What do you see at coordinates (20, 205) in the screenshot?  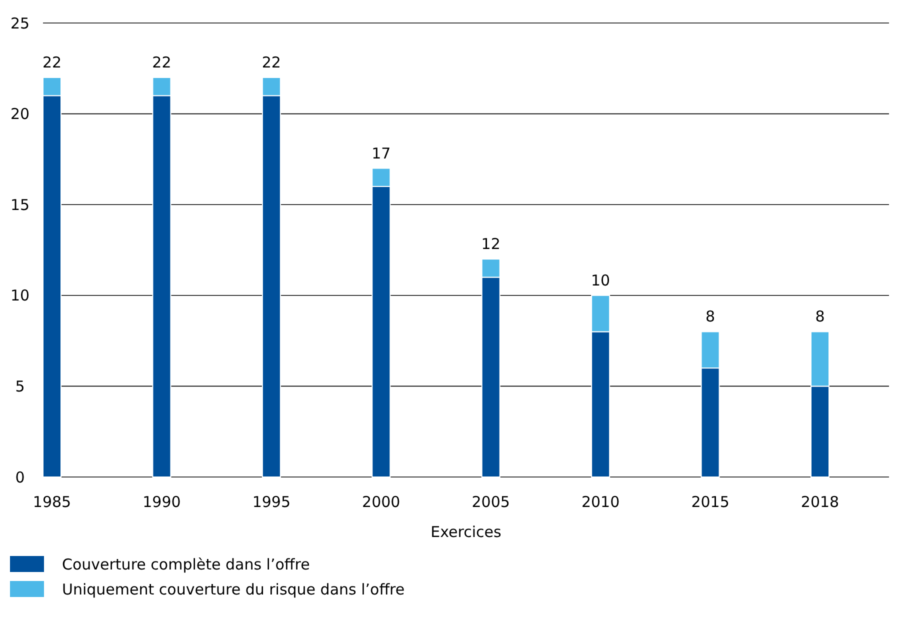 I see `y-tick-label: 15` at bounding box center [20, 205].